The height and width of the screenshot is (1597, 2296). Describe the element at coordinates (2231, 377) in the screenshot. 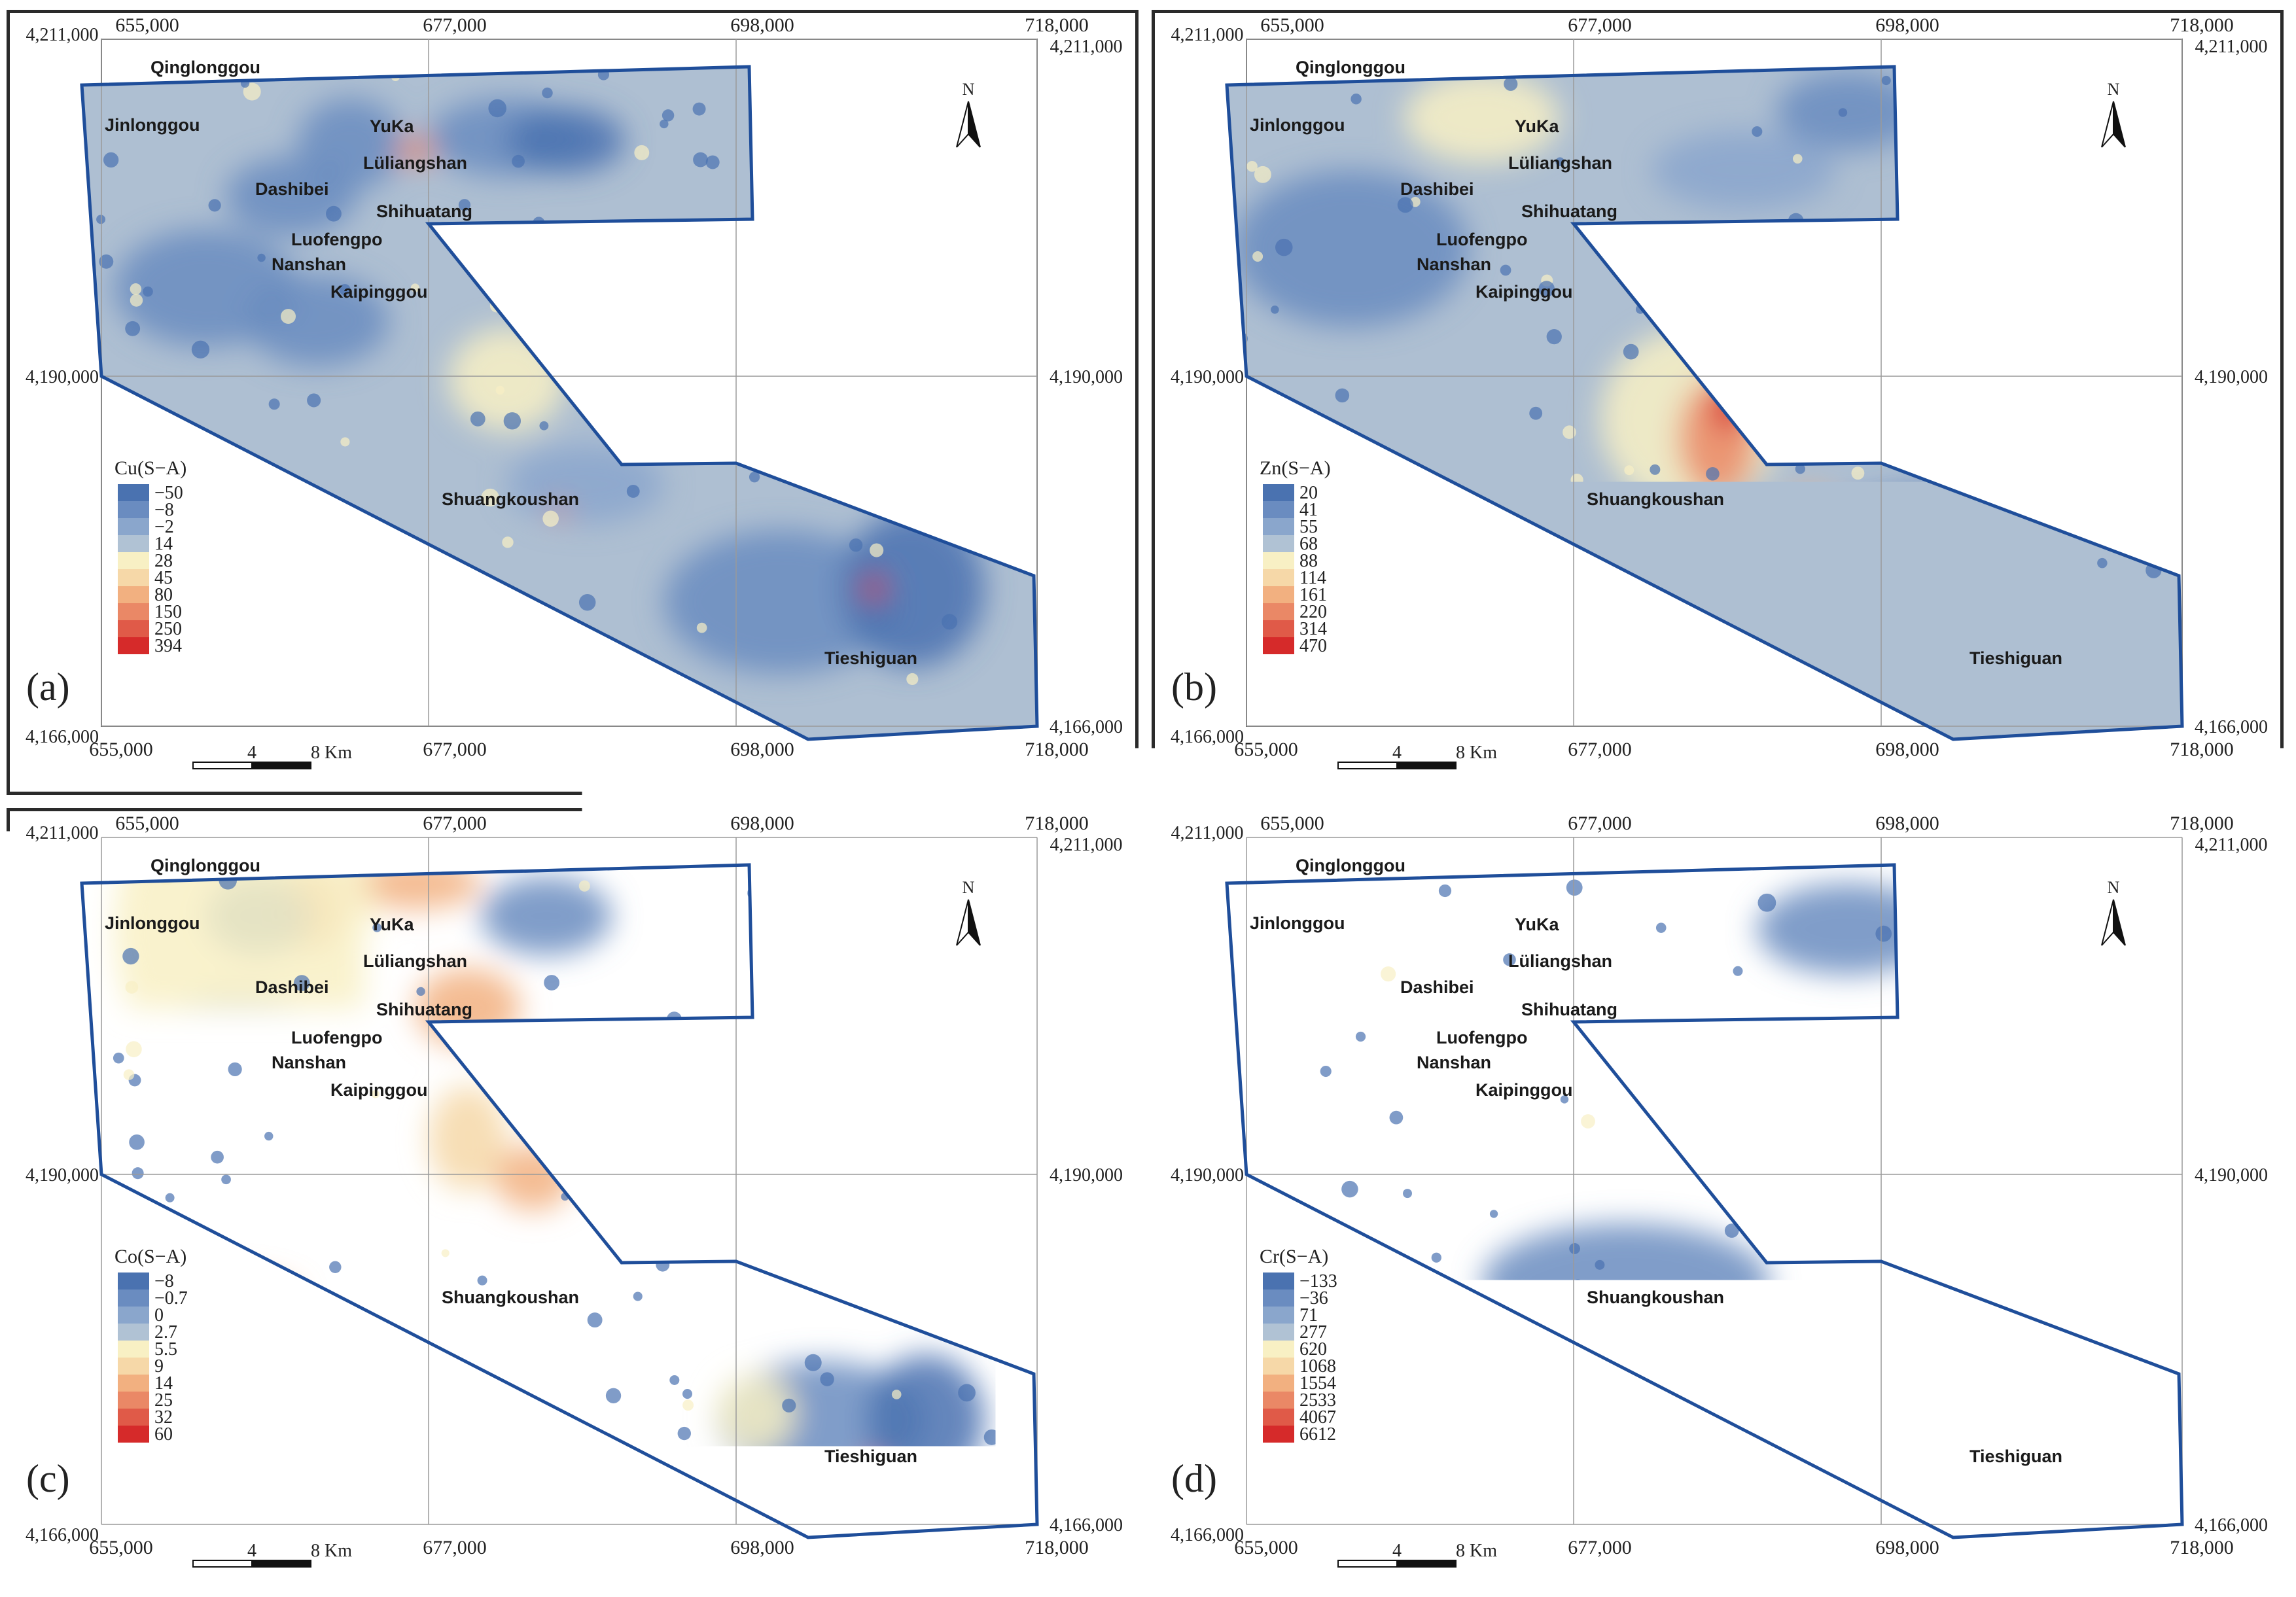

I see `right-northing-label: 4,190,000` at that location.